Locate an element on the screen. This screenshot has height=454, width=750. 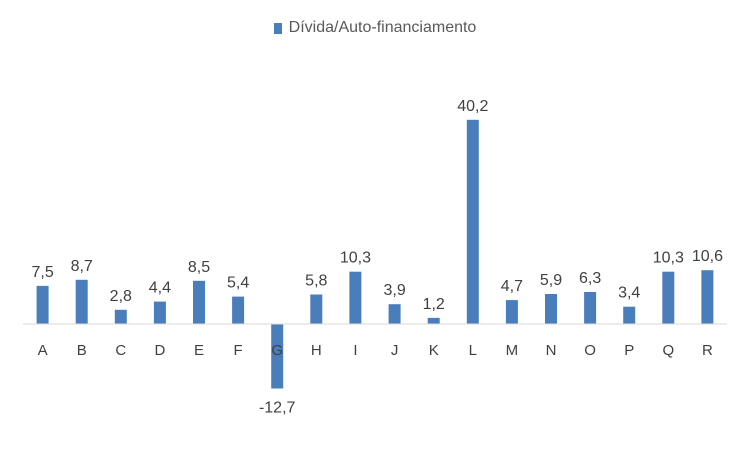
bar-K is located at coordinates (433, 320).